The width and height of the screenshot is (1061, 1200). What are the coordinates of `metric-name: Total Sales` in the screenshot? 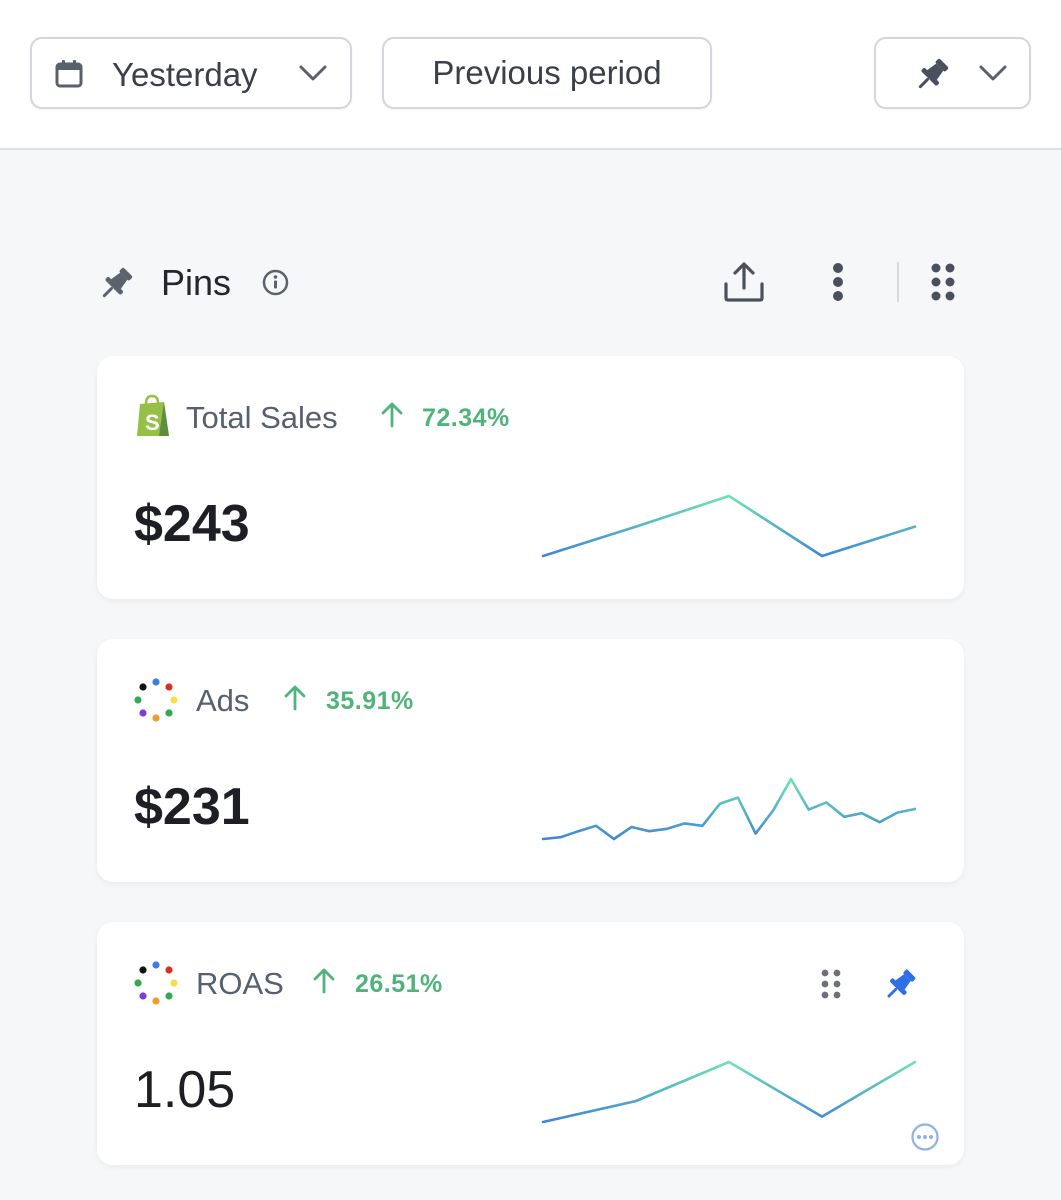 It's located at (262, 417).